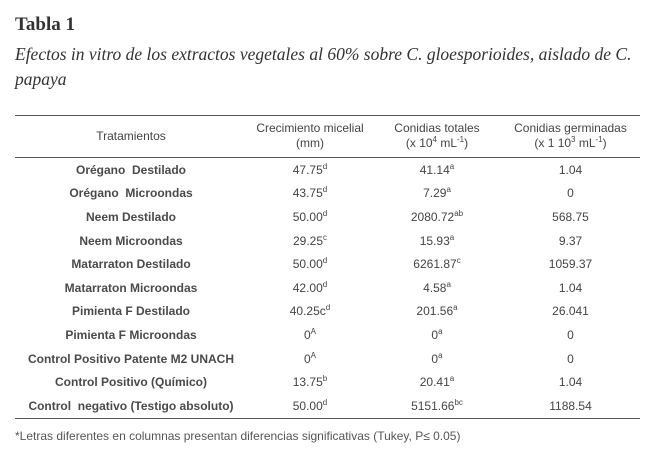 Image resolution: width=650 pixels, height=465 pixels. What do you see at coordinates (570, 240) in the screenshot?
I see `germinated-cell: 9.37` at bounding box center [570, 240].